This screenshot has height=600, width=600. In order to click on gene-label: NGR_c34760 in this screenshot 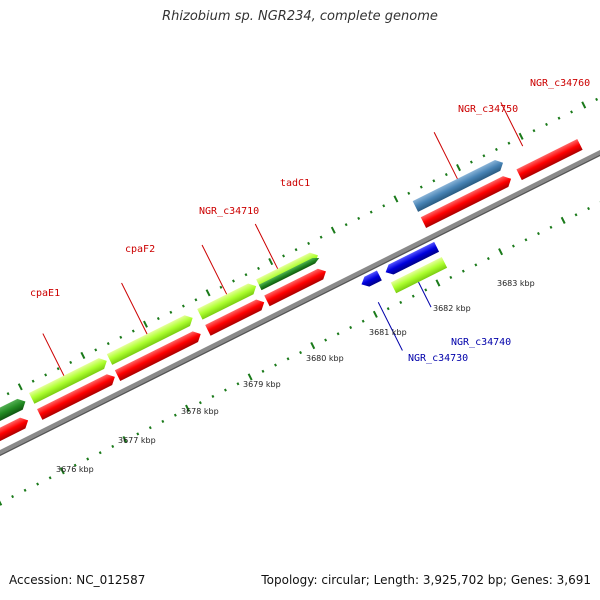, I will do `click(560, 83)`.